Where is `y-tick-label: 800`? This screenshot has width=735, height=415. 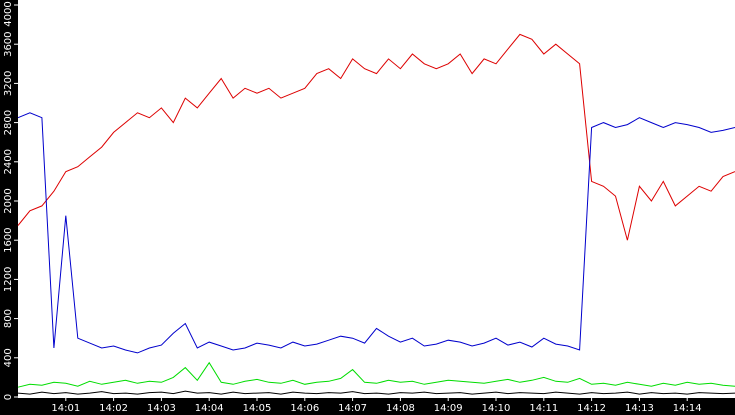 y-tick-label: 800 is located at coordinates (8, 318).